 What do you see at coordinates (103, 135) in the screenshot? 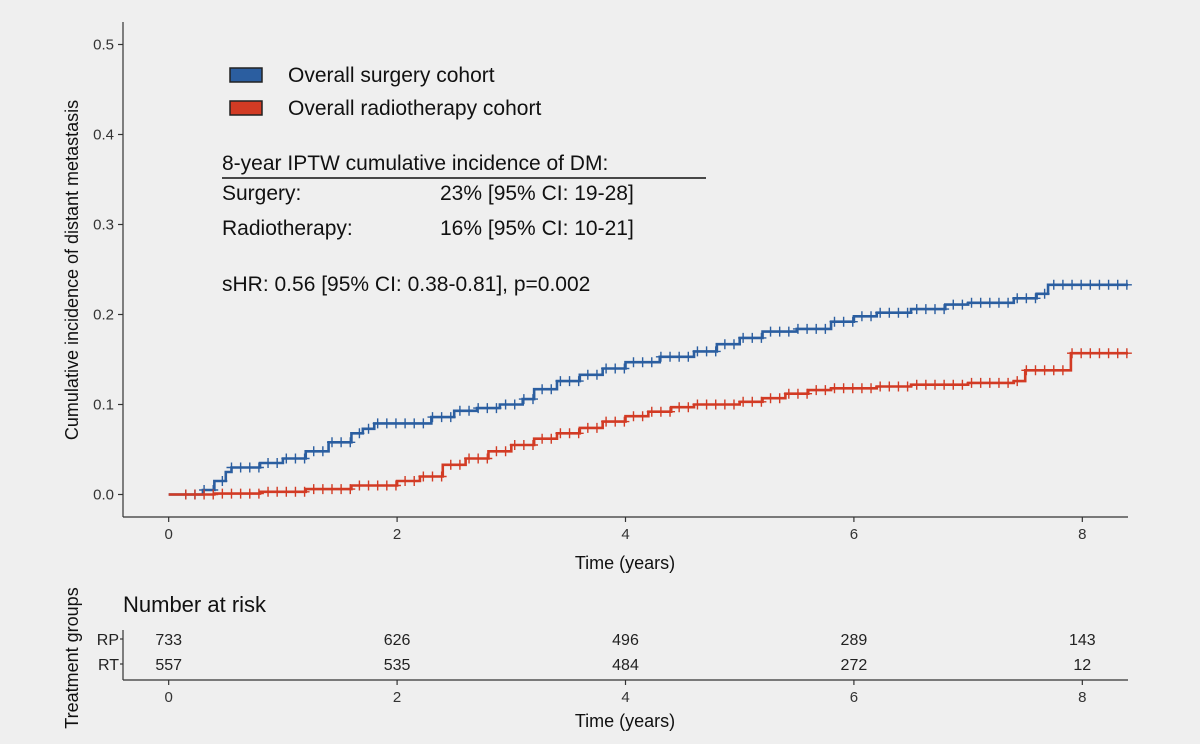
I see `y-tick-label: 0.4` at bounding box center [103, 135].